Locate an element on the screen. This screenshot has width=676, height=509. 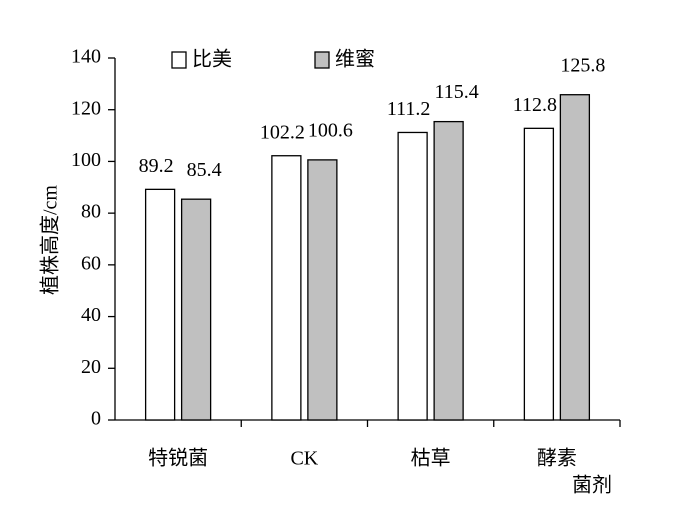
x-tick-label: 枯草 is located at coordinates (431, 458).